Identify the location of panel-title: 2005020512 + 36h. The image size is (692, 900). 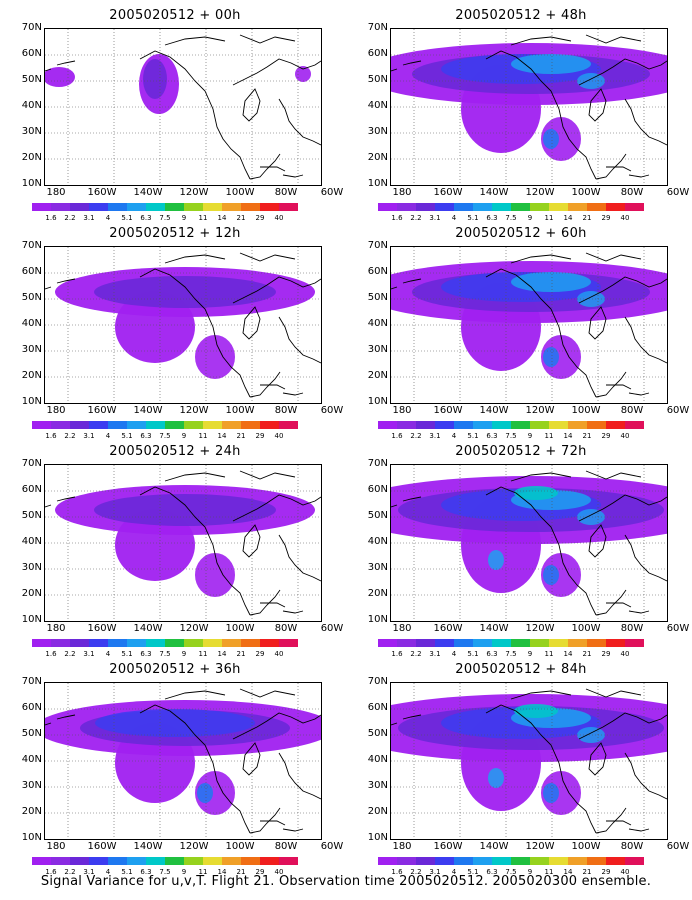
(175, 669).